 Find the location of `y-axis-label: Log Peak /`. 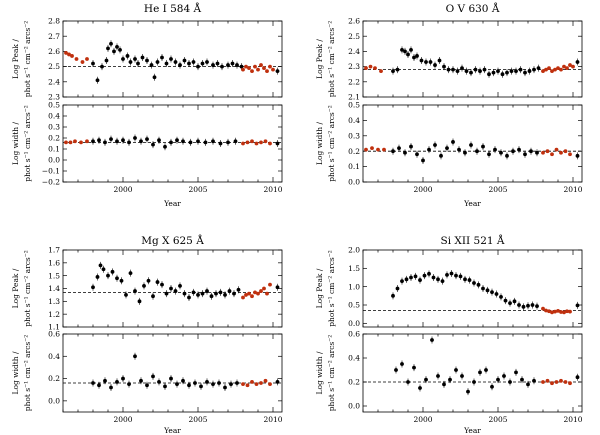

y-axis-label: Log Peak / is located at coordinates (15, 59).